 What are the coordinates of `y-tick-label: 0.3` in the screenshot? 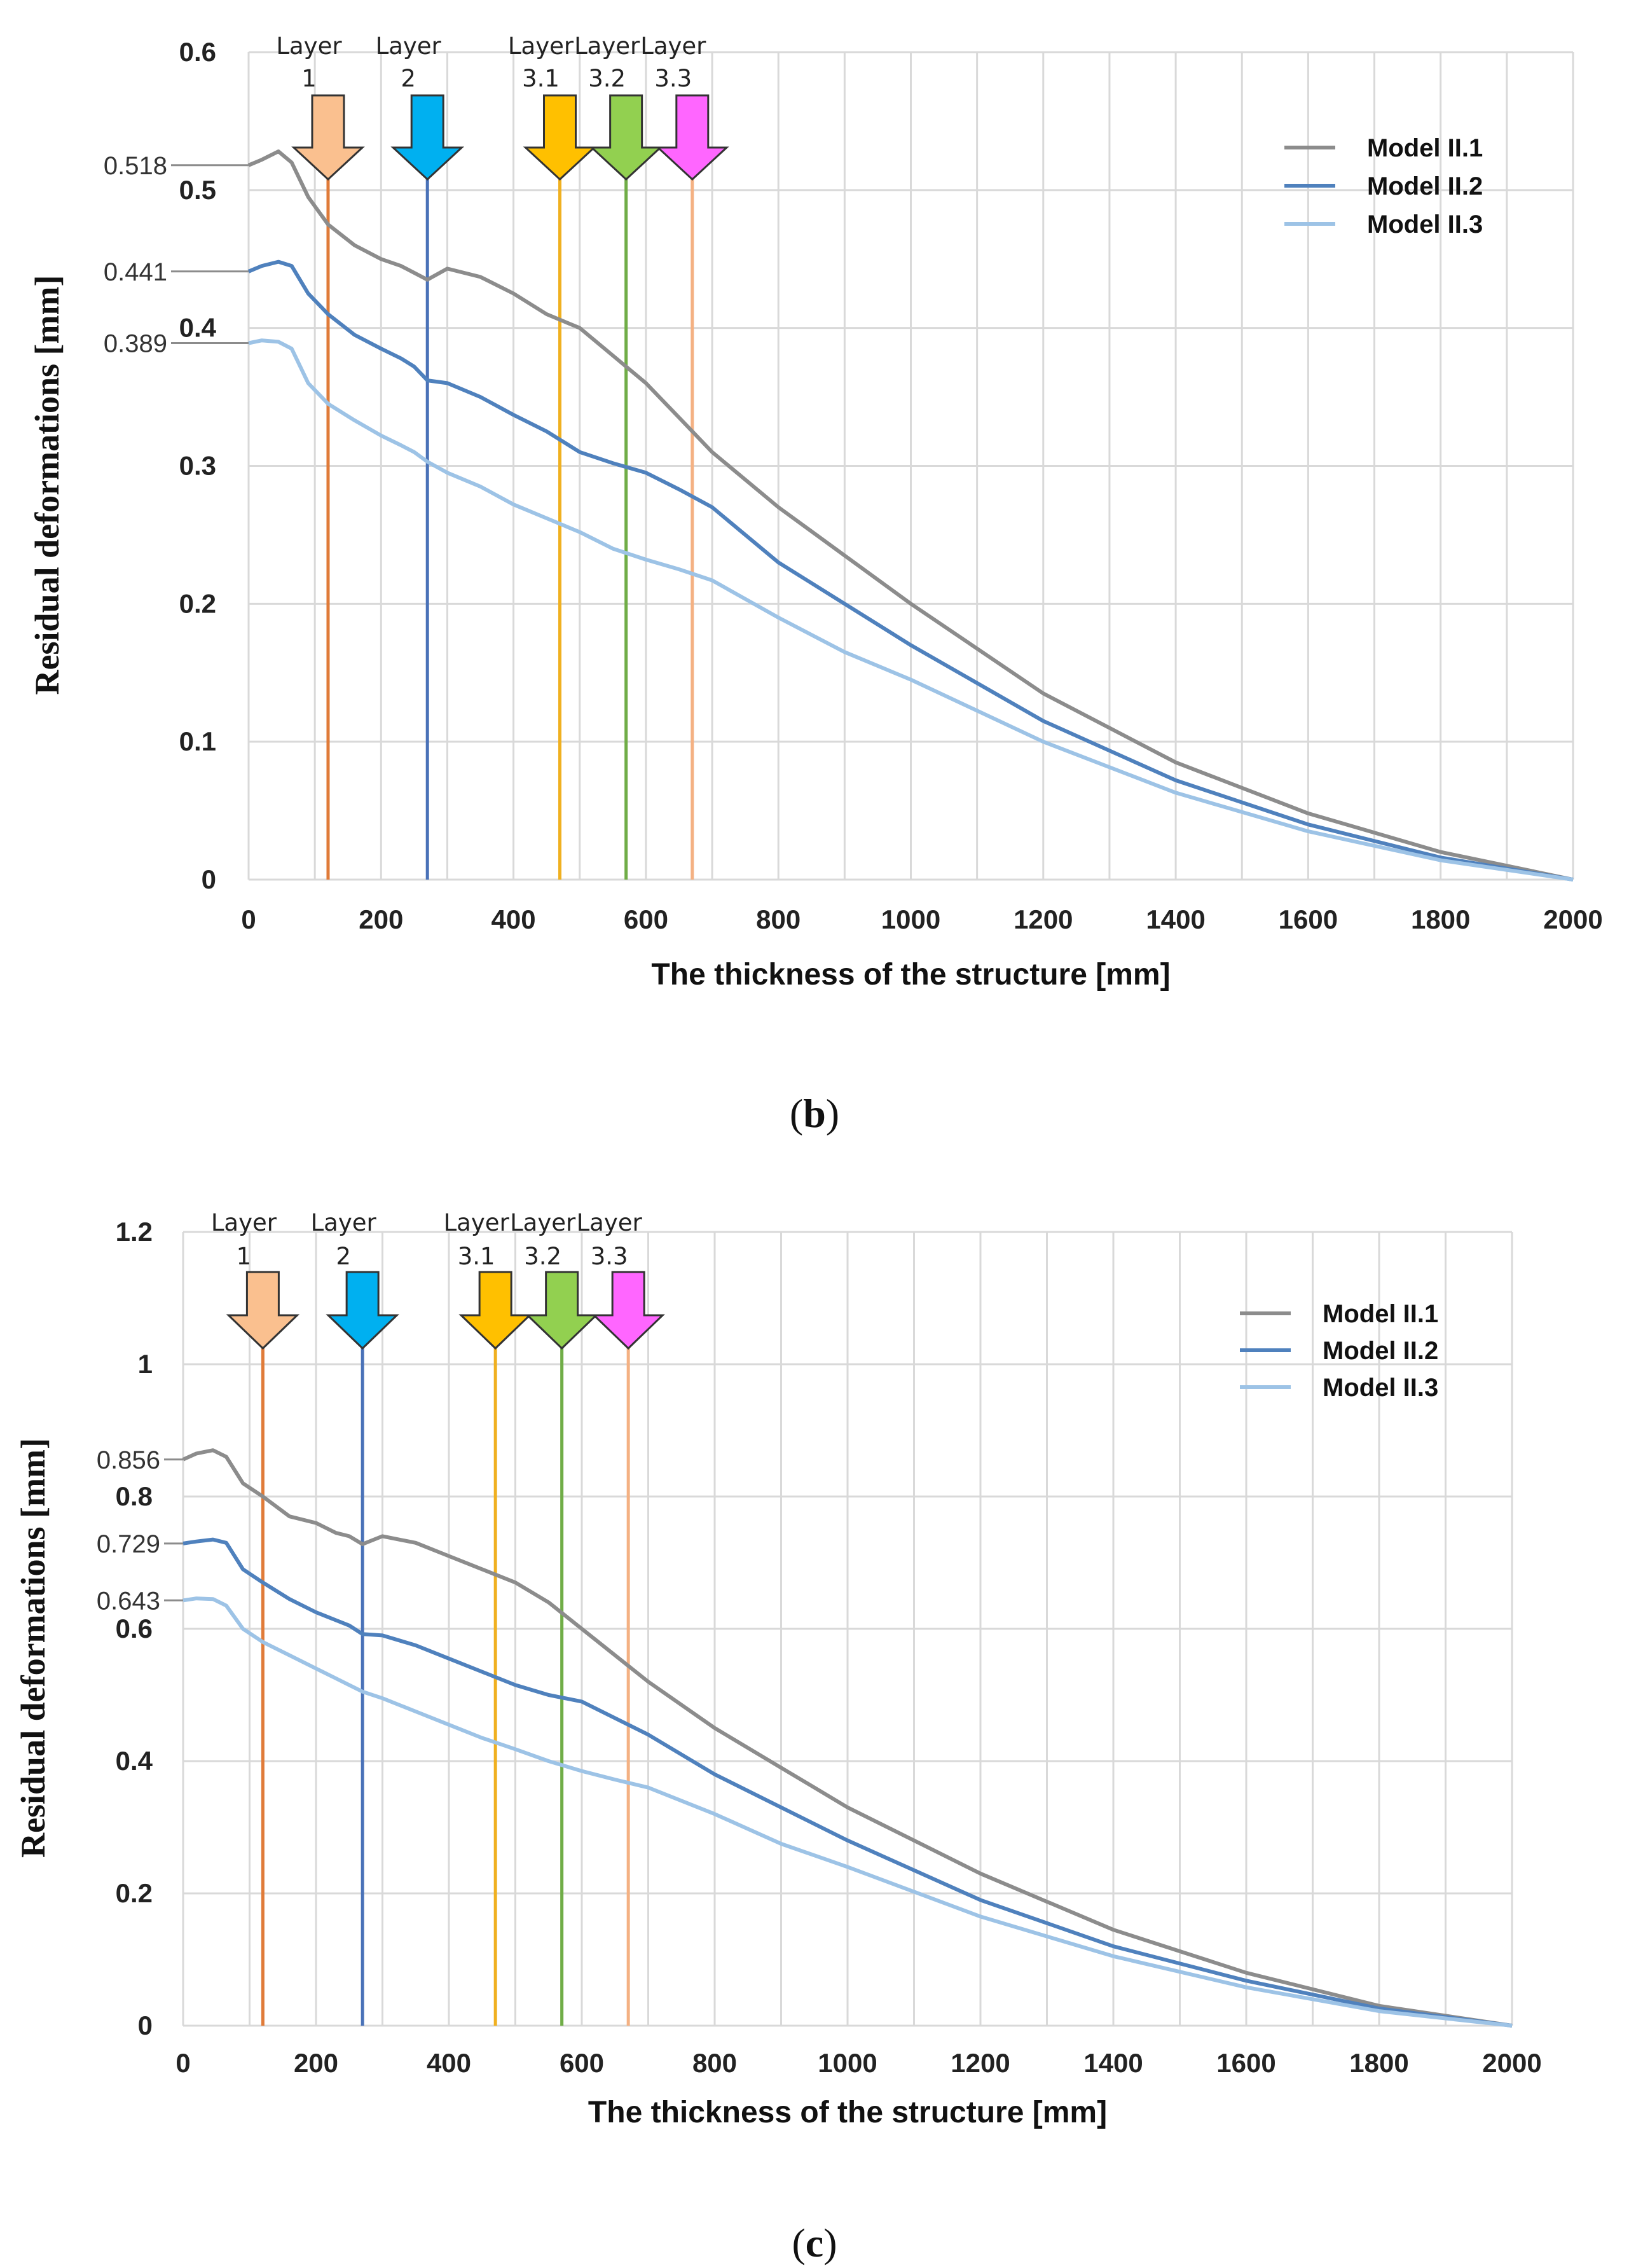 It's located at (198, 466).